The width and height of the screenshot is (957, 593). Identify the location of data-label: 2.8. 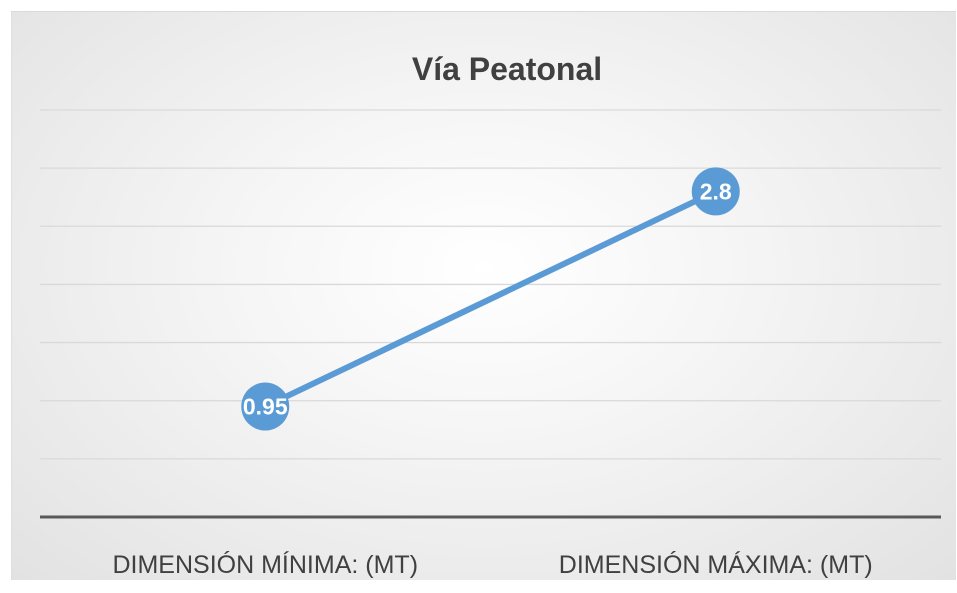
(716, 191).